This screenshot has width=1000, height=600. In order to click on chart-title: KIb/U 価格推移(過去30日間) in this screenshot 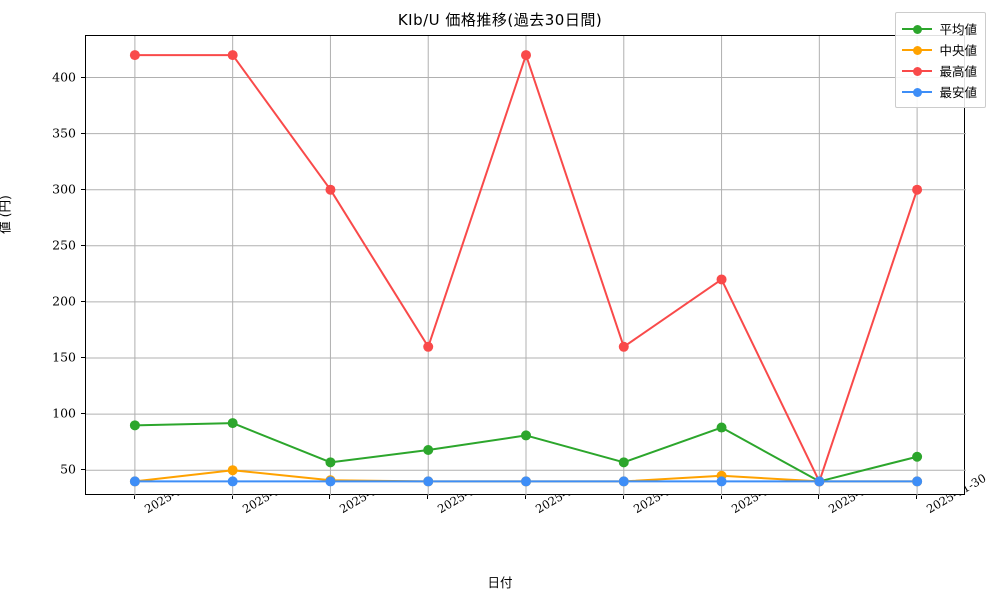, I will do `click(500, 20)`.